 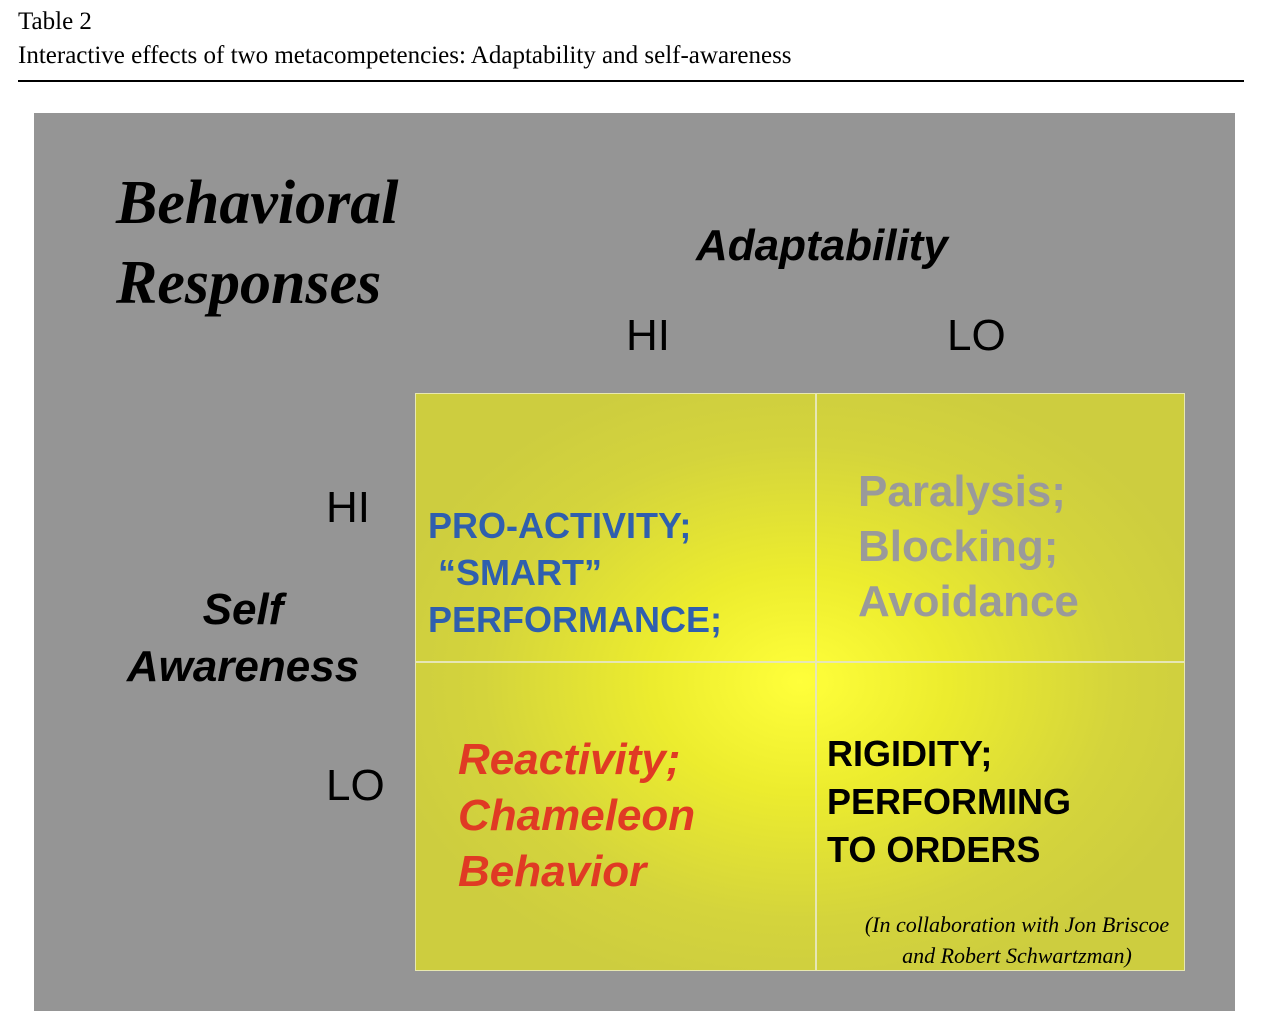 I want to click on cell-text-line: PERFORMING, so click(x=949, y=801).